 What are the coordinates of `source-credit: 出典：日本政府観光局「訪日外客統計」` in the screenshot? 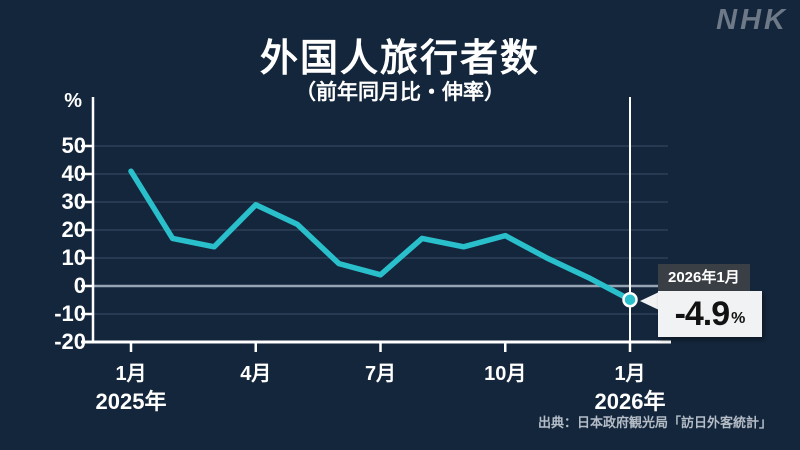 It's located at (654, 422).